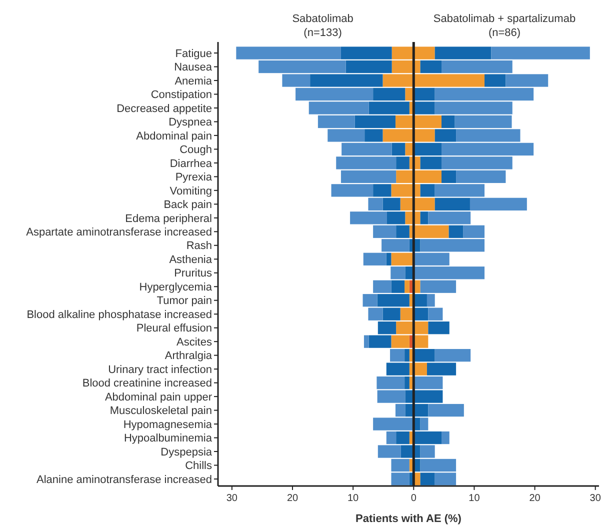  Describe the element at coordinates (323, 26) in the screenshot. I see `text: Sabatolimab (n=133)` at that location.